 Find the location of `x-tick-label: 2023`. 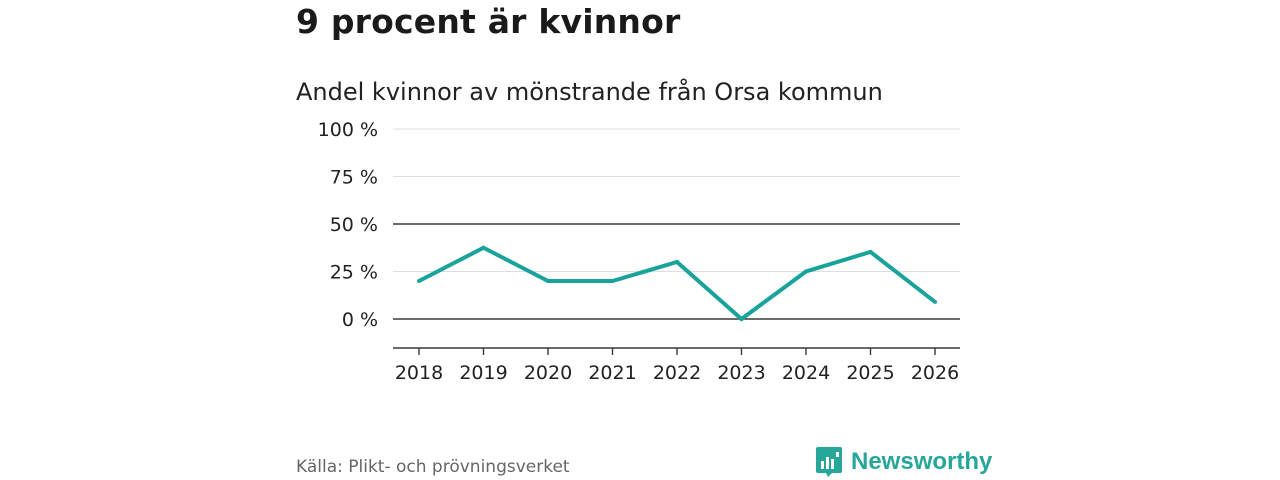

x-tick-label: 2023 is located at coordinates (741, 373).